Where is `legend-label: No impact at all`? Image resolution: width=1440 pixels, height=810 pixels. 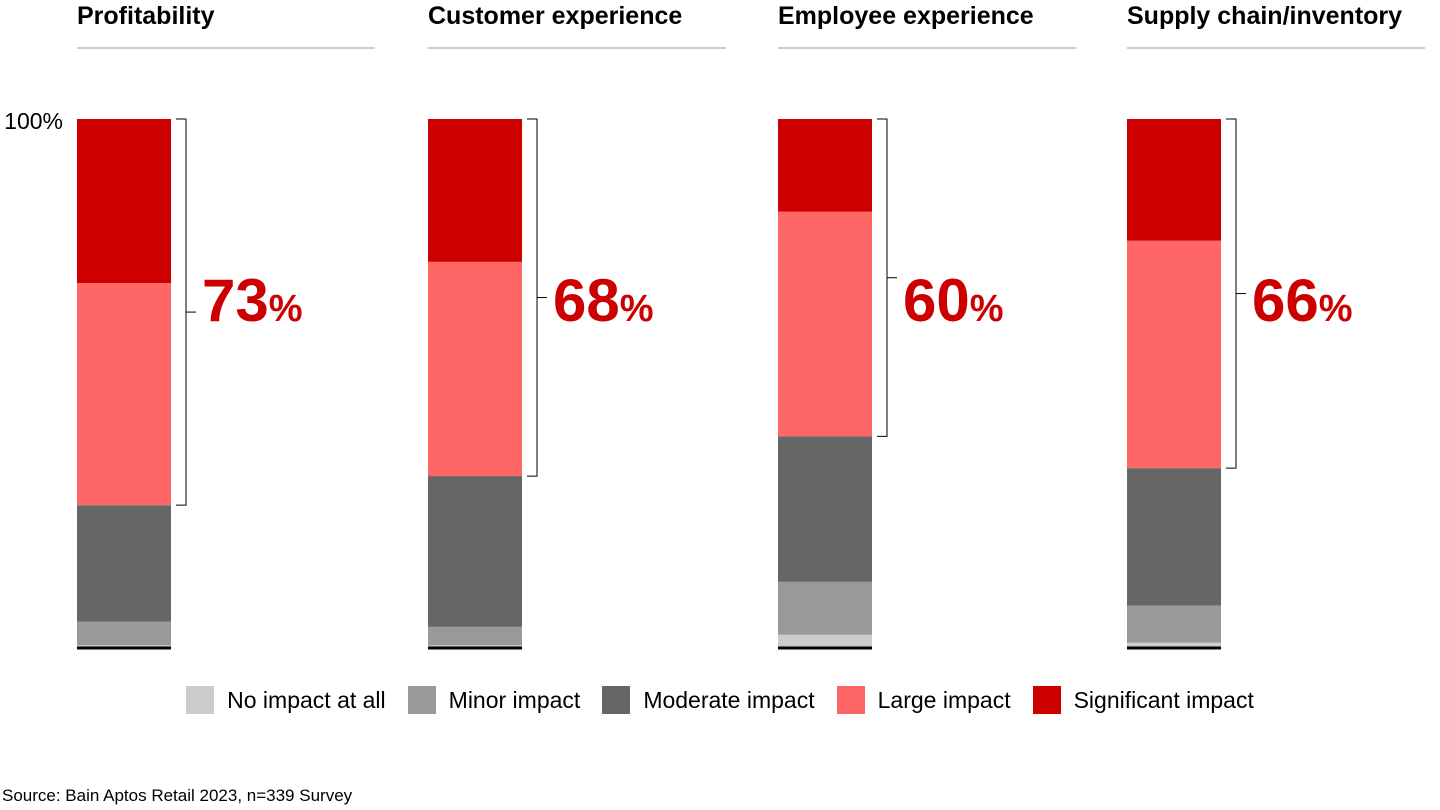
legend-label: No impact at all is located at coordinates (306, 700).